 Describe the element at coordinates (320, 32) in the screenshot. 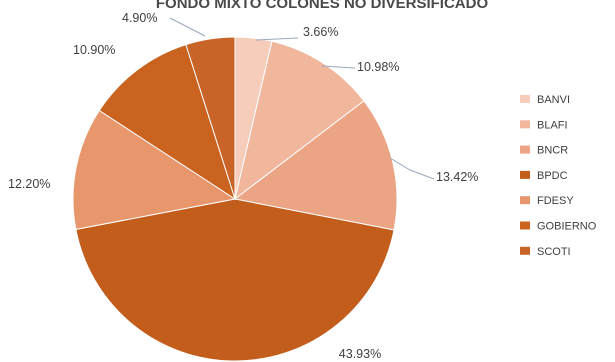

I see `data-label-banvi: 3.66%` at that location.